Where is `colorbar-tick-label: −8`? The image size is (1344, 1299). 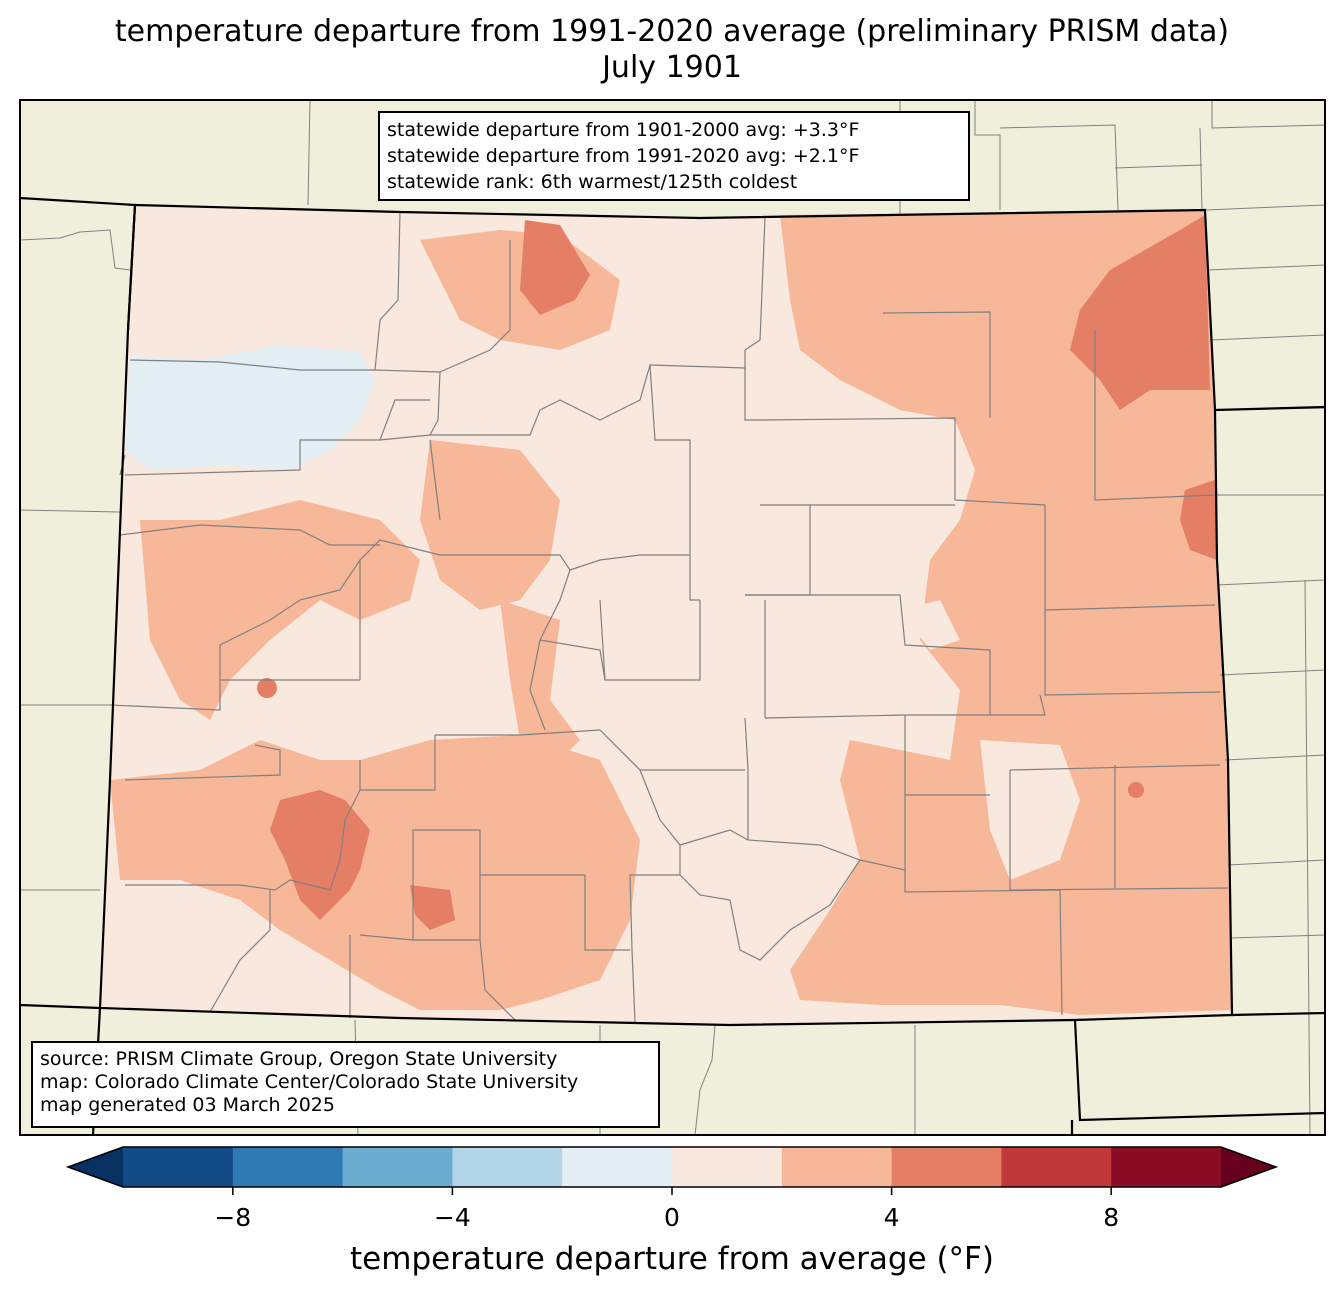 colorbar-tick-label: −8 is located at coordinates (233, 1217).